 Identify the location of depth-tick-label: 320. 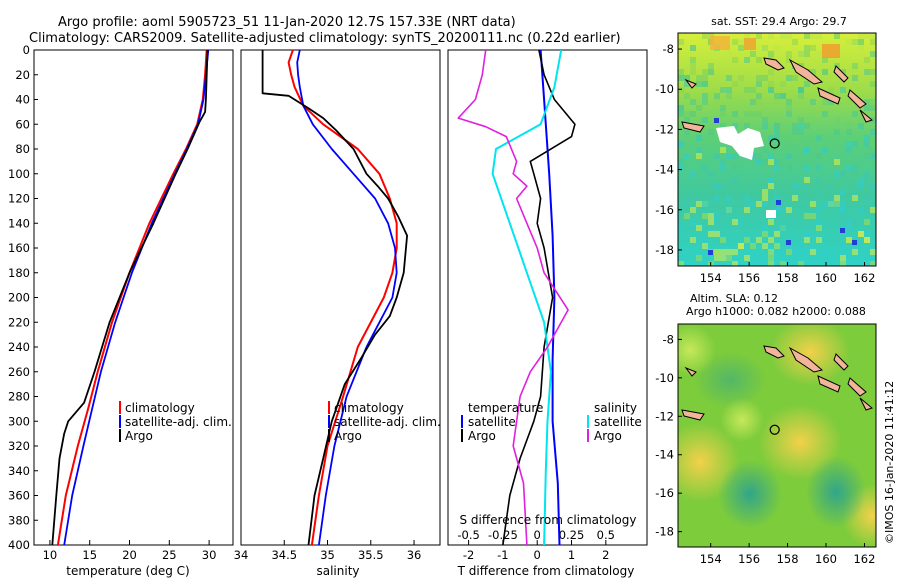
(19, 446).